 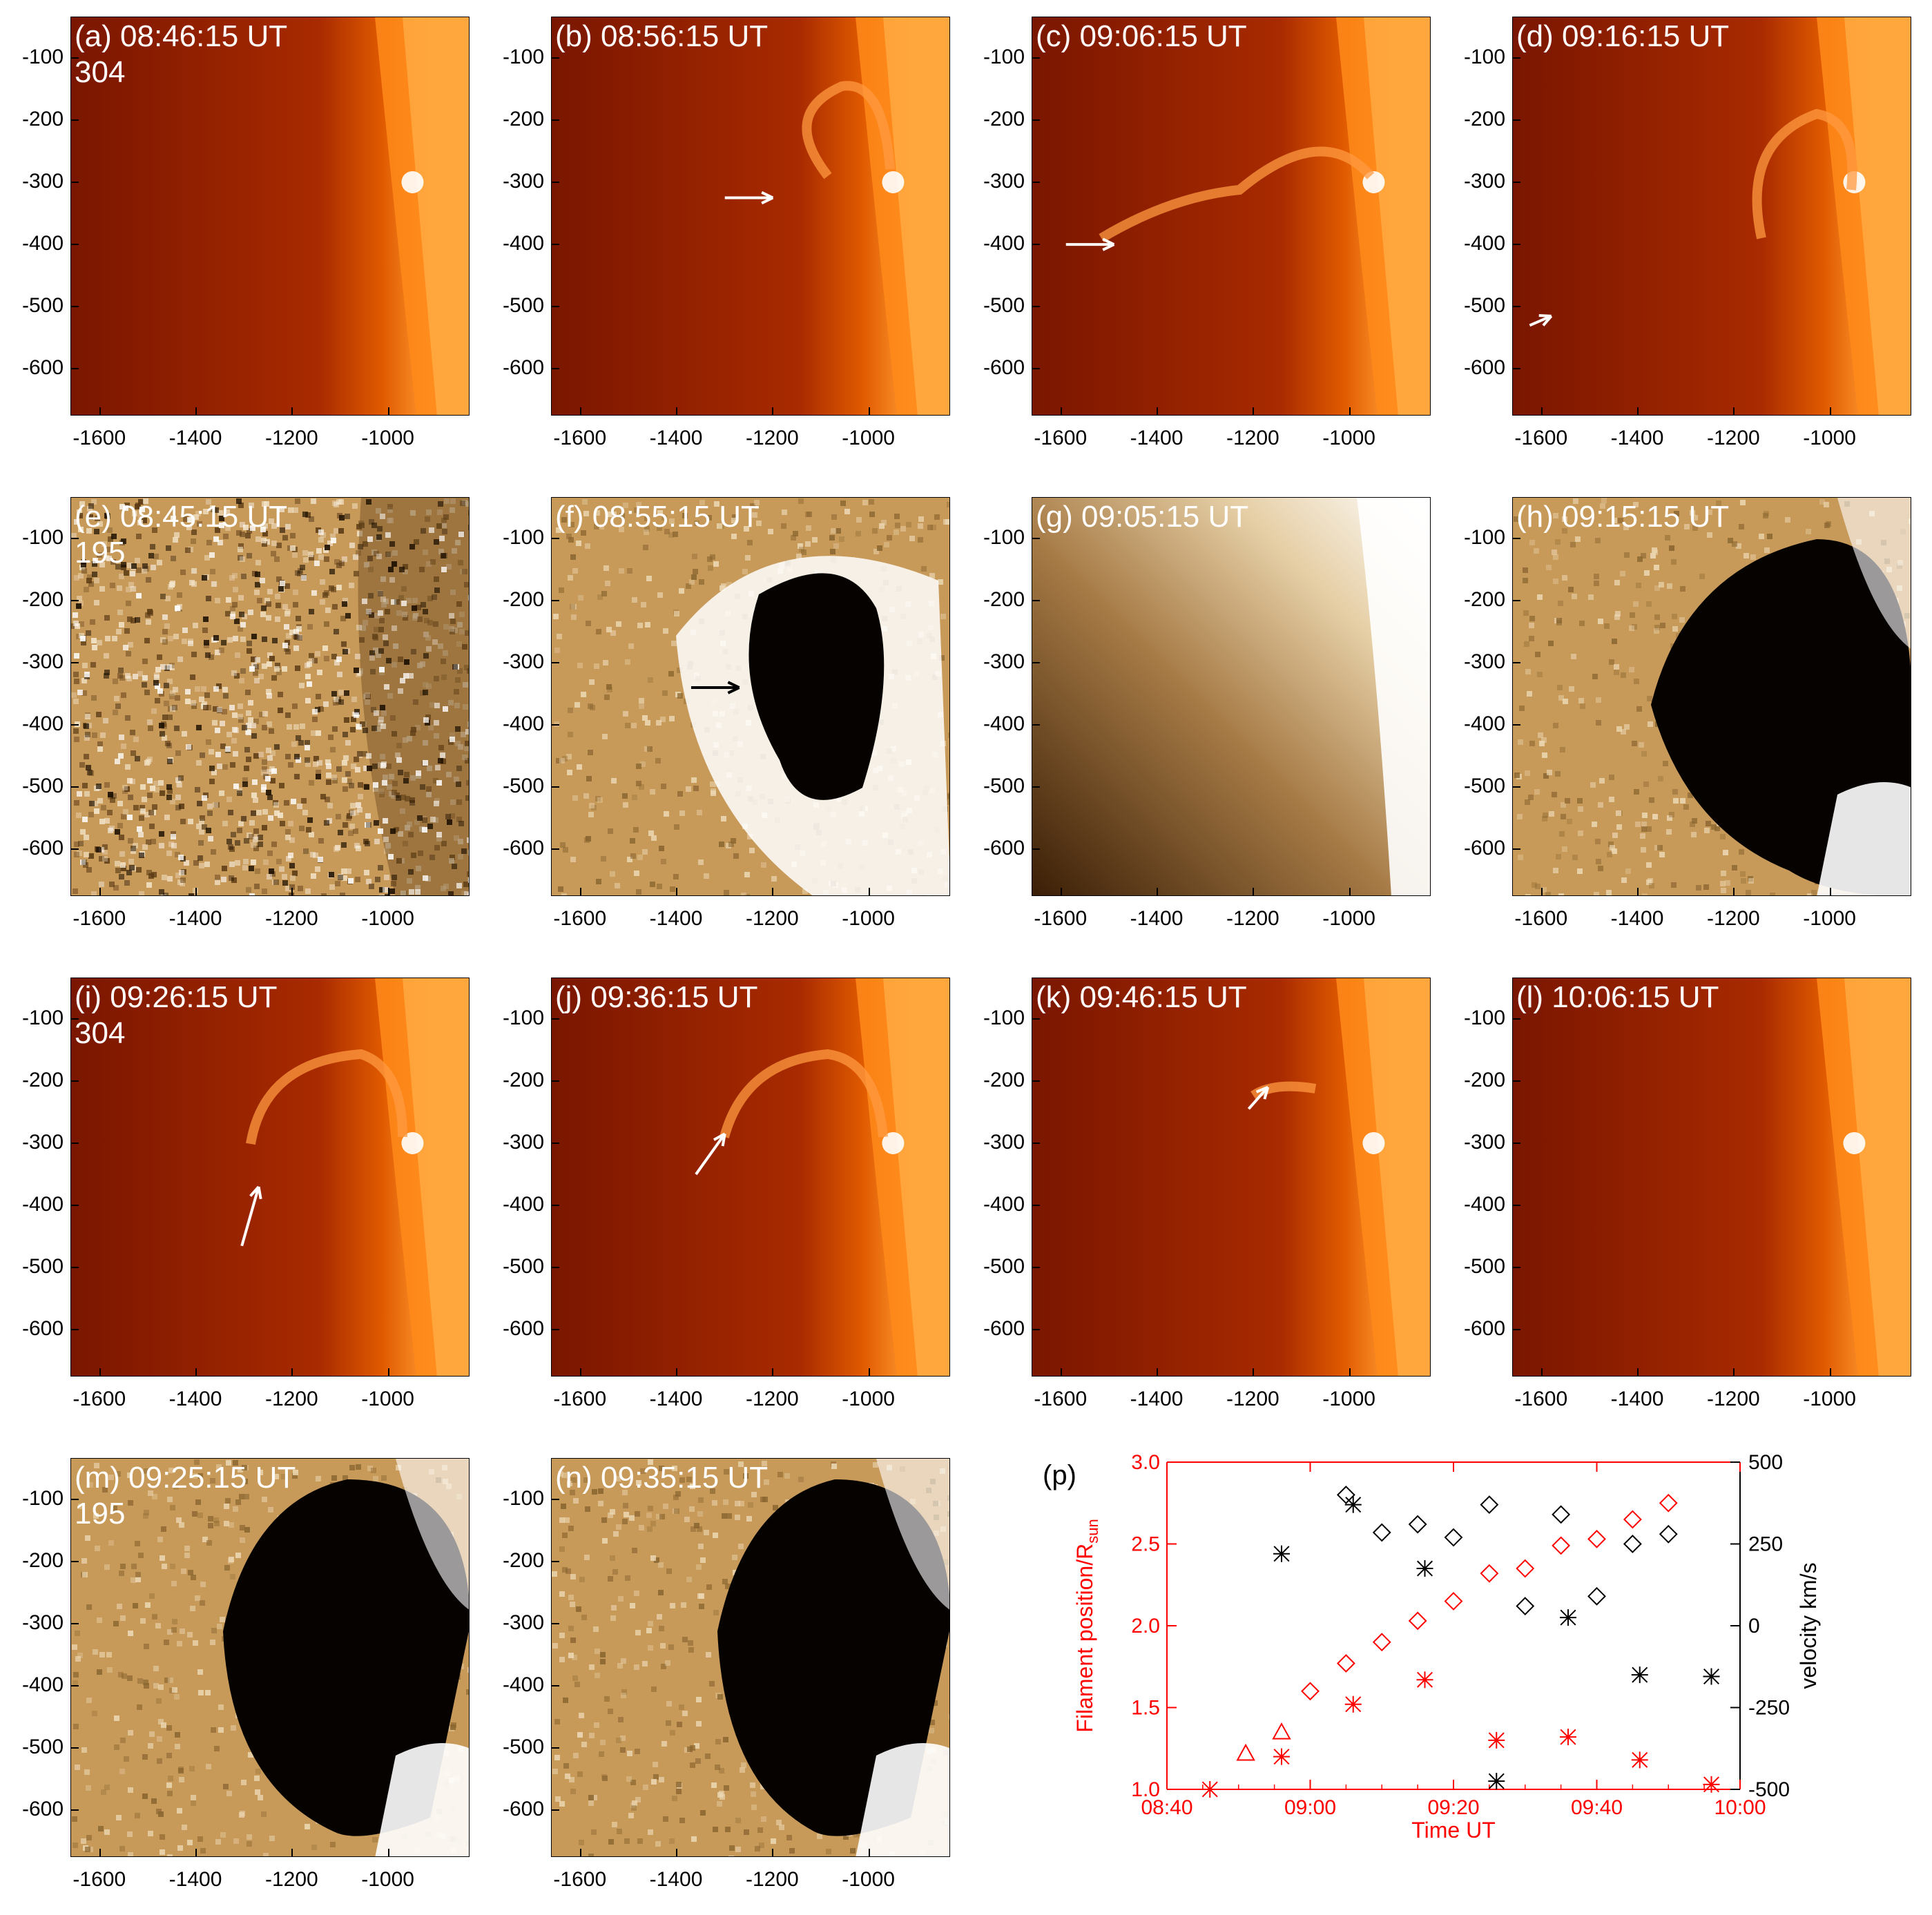 I want to click on panel-label: (c) 09:06:15 UT, so click(x=1141, y=36).